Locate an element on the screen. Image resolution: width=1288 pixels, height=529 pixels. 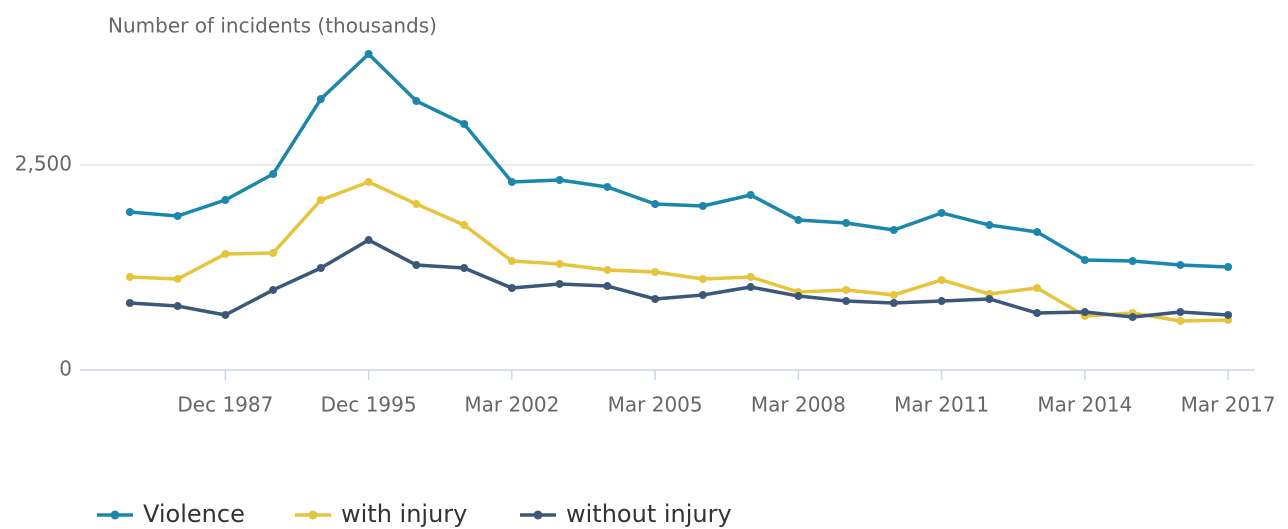
chart-title: Number of incidents (thousands) is located at coordinates (272, 26).